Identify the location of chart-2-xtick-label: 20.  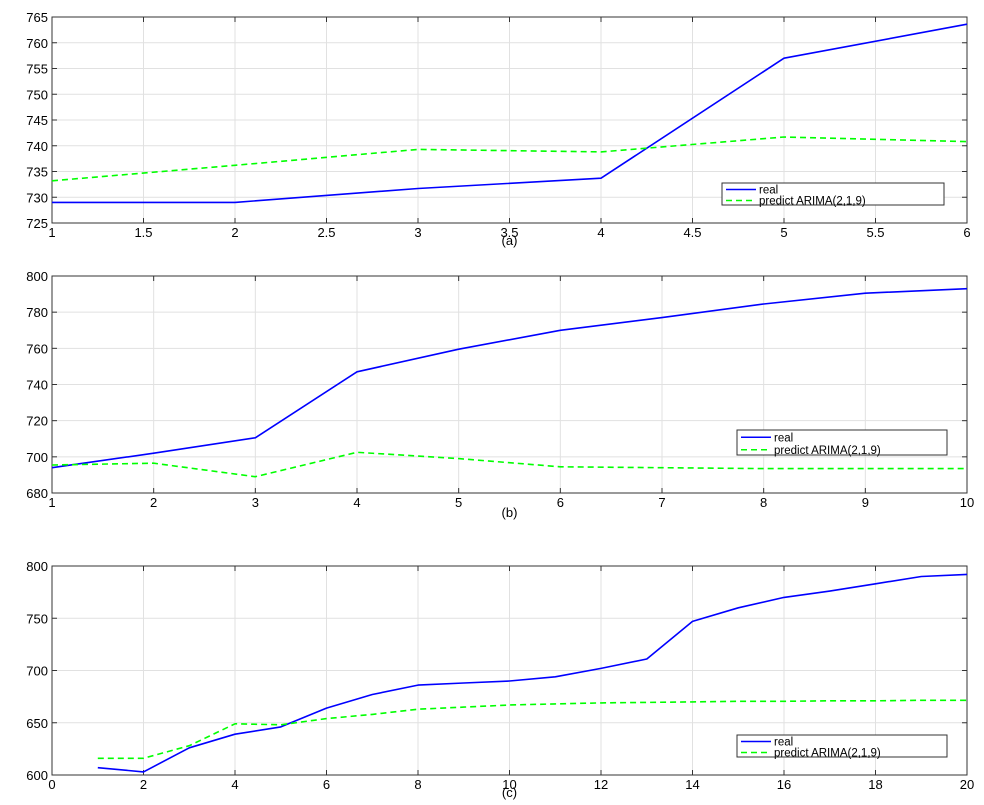
(967, 784).